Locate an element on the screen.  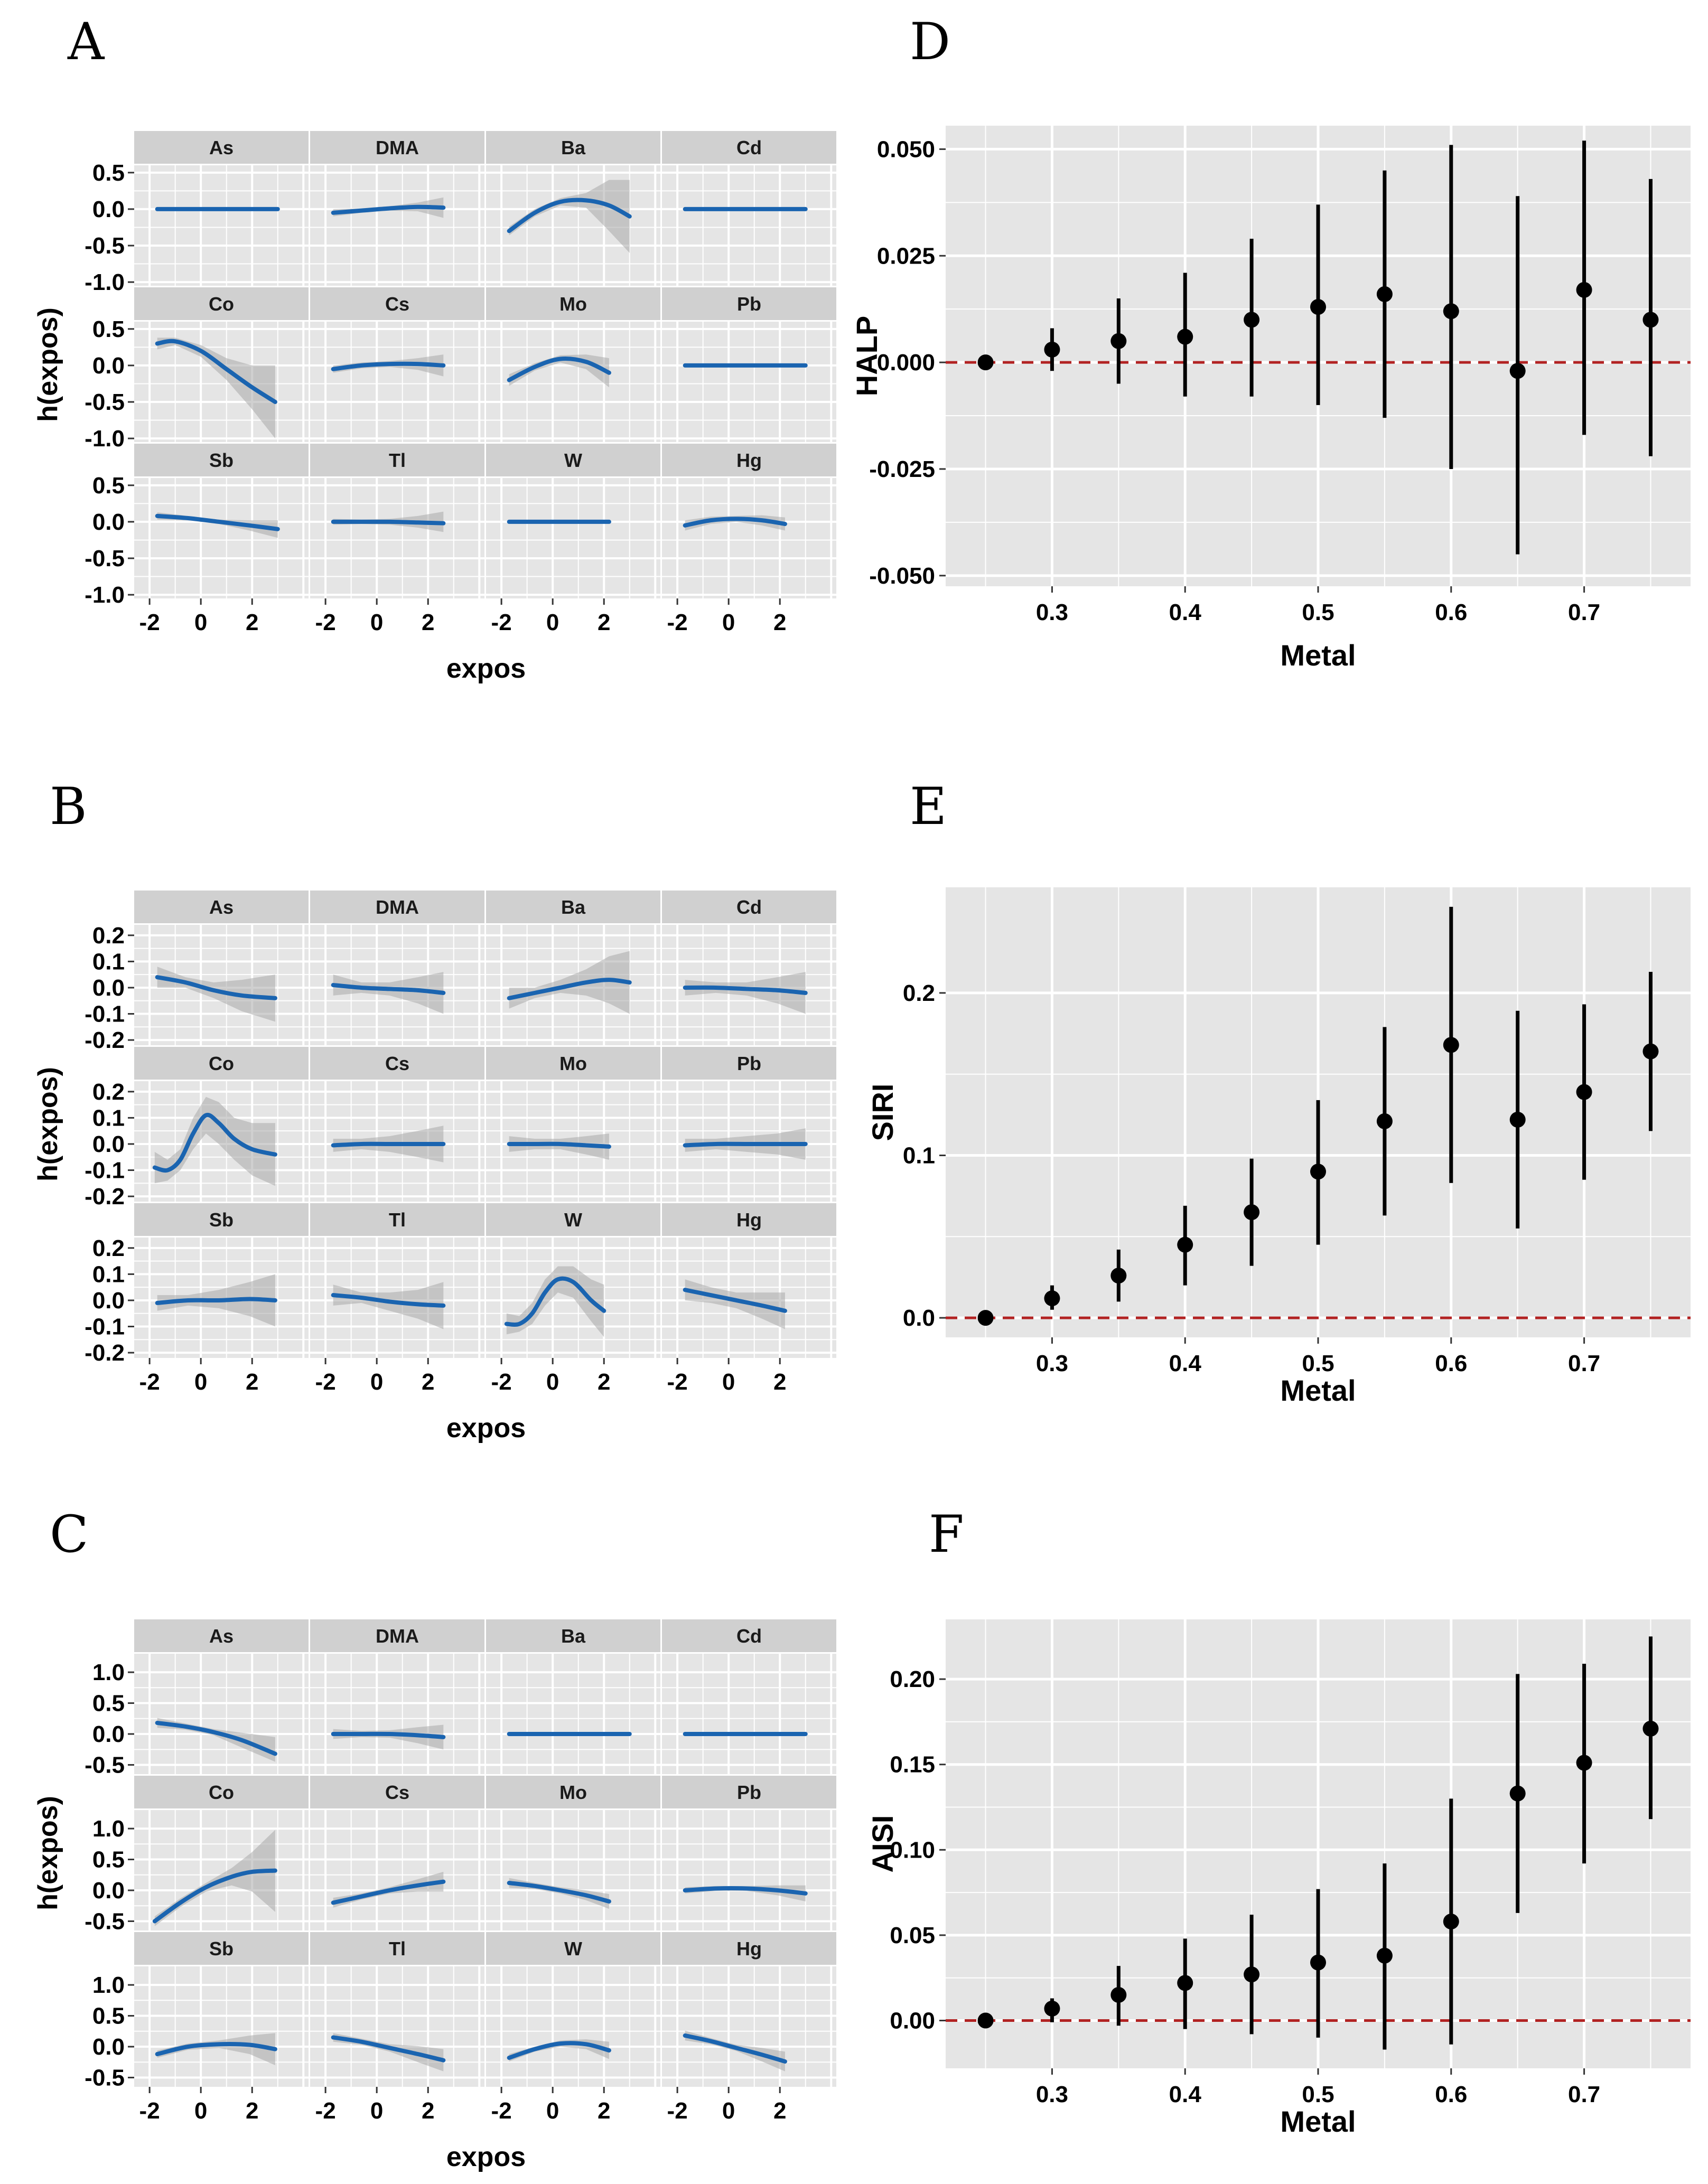
x-tick-label: 0.4 is located at coordinates (1185, 612).